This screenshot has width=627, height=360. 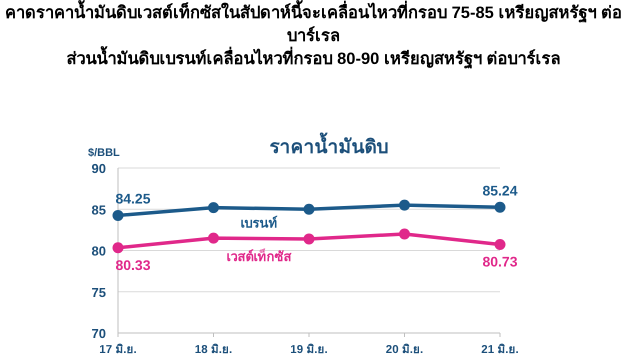 What do you see at coordinates (133, 198) in the screenshot?
I see `data-label: 84.25` at bounding box center [133, 198].